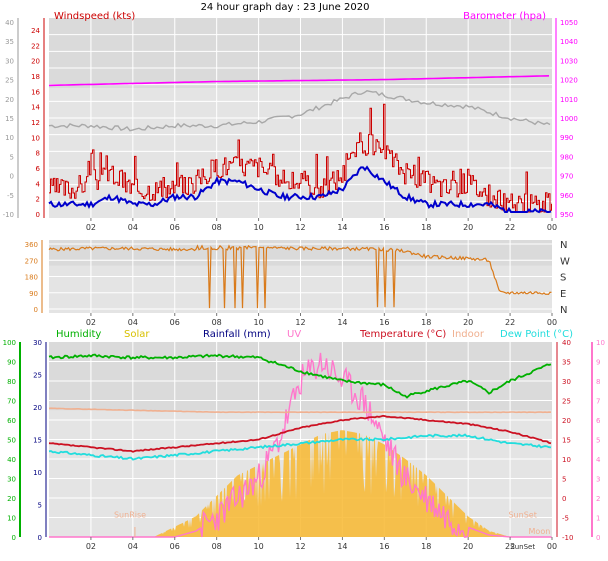 The image size is (608, 561). What do you see at coordinates (299, 81) in the screenshot?
I see `barometer-line` at bounding box center [299, 81].